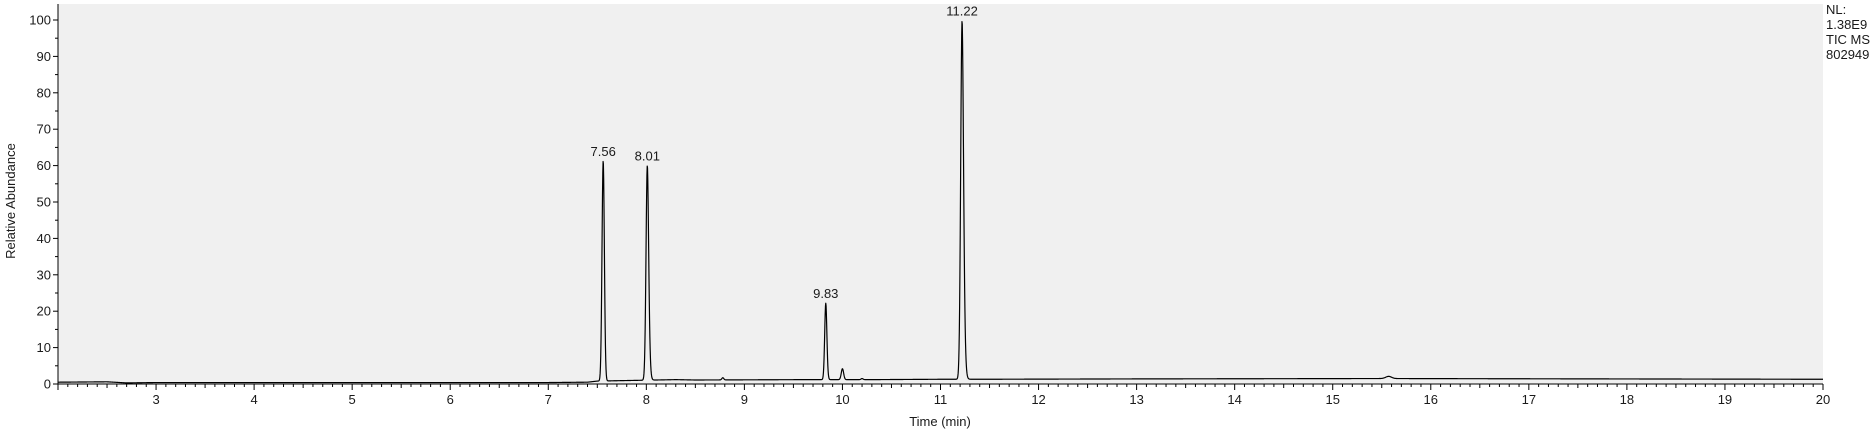 The image size is (1873, 432). What do you see at coordinates (825, 293) in the screenshot?
I see `peak-label: 9.83` at bounding box center [825, 293].